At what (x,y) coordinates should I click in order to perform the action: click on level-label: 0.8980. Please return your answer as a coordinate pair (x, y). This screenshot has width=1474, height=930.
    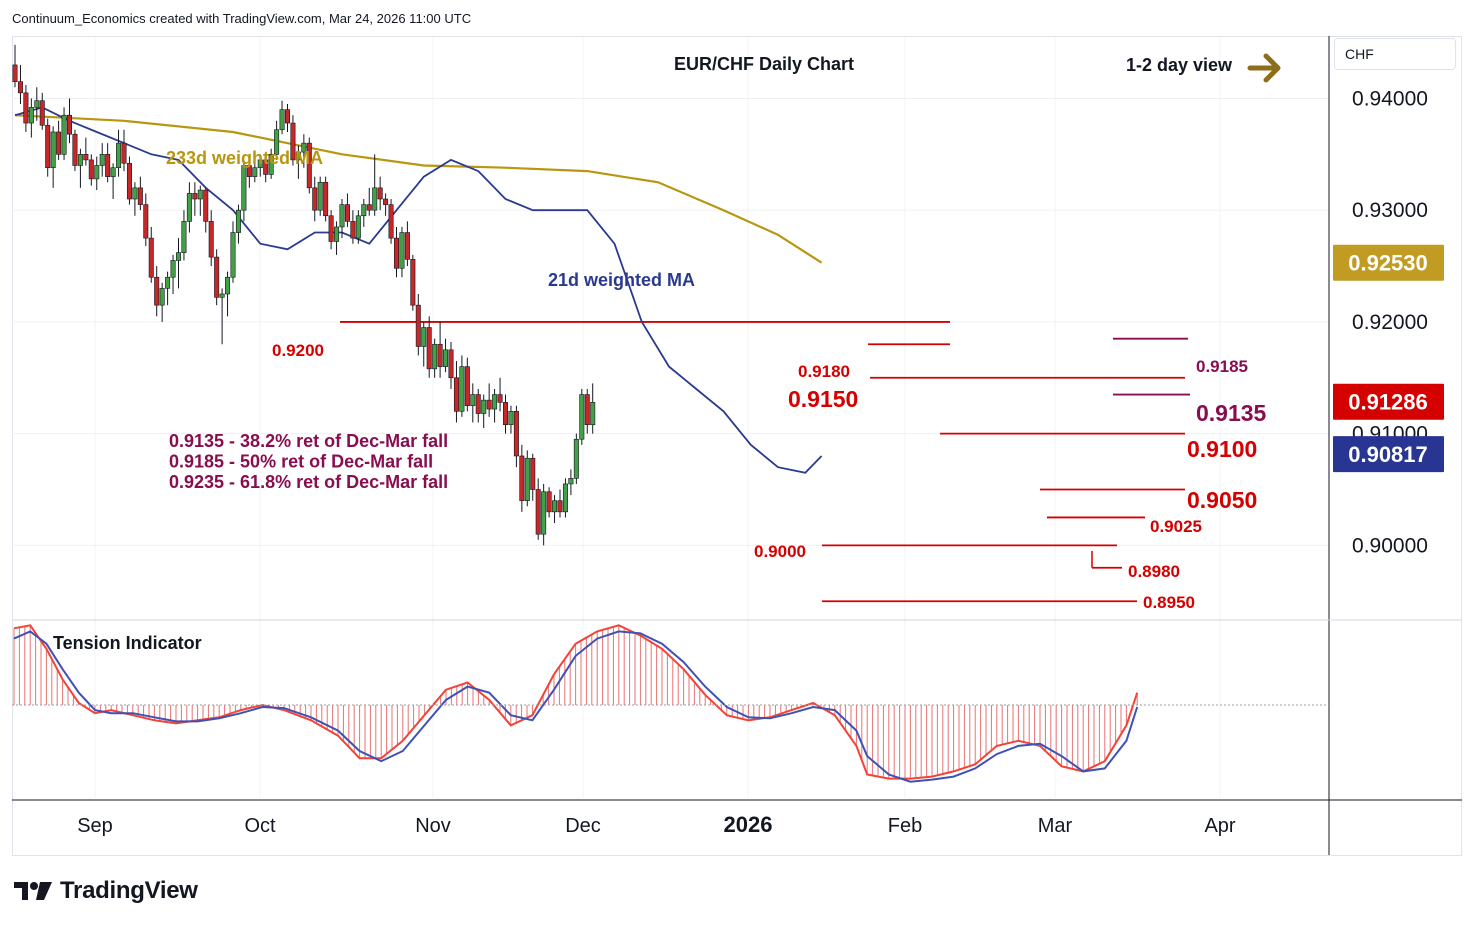
    Looking at the image, I should click on (1154, 571).